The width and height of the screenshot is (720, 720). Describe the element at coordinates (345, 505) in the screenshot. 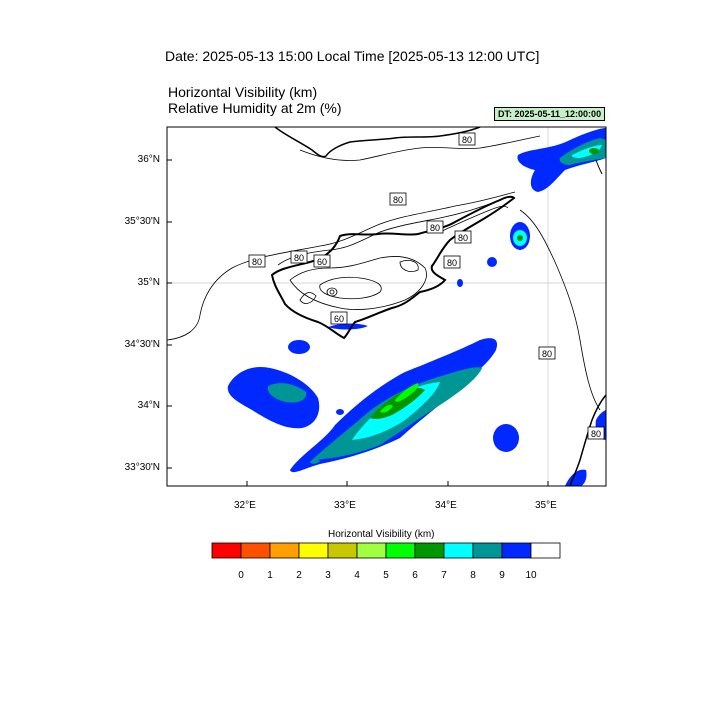

I see `lon-label-33e: 33°E` at that location.